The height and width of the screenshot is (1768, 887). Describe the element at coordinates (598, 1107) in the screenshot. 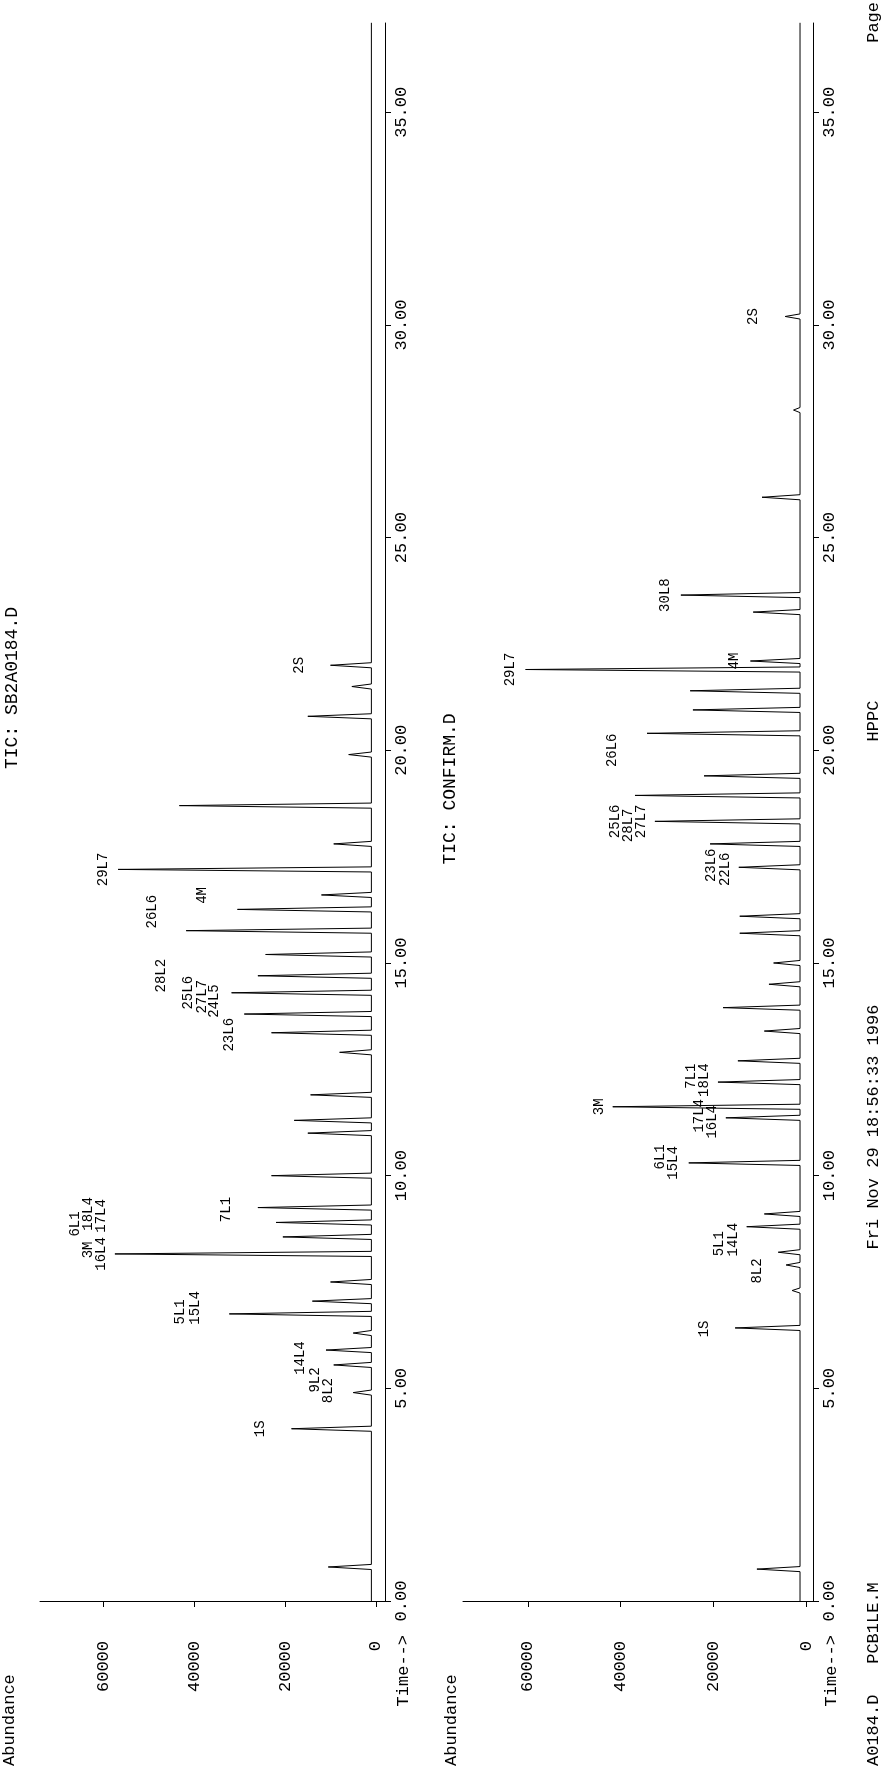

I see `annotation: 3M` at that location.